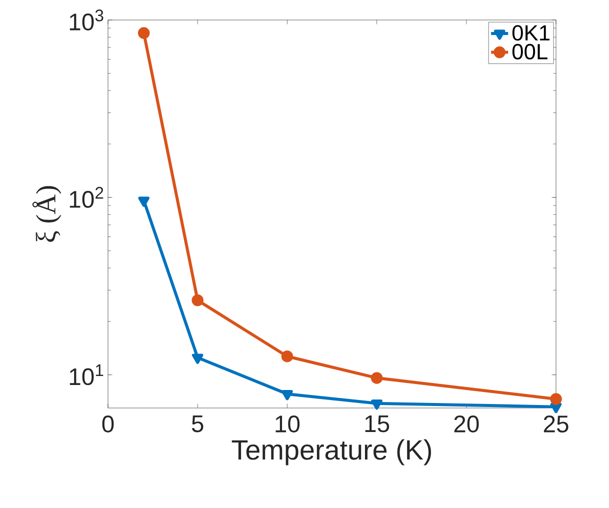 The image size is (609, 508). What do you see at coordinates (531, 33) in the screenshot?
I see `legend-label: 0K1` at bounding box center [531, 33].